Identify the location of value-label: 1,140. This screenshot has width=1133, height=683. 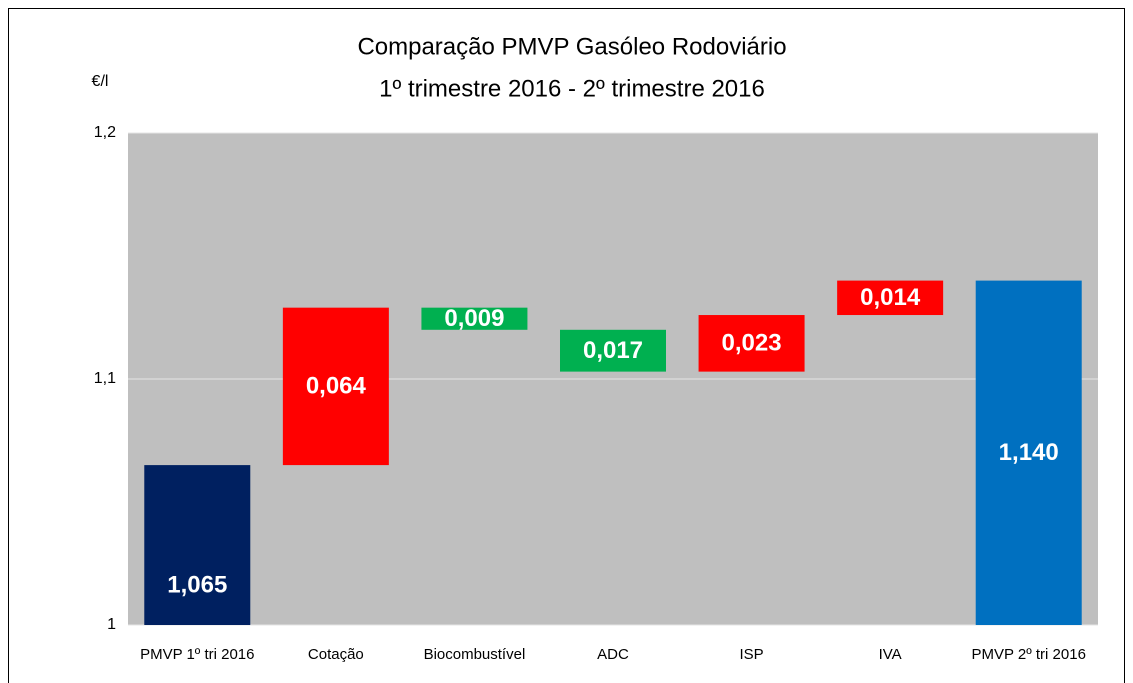
(1029, 452).